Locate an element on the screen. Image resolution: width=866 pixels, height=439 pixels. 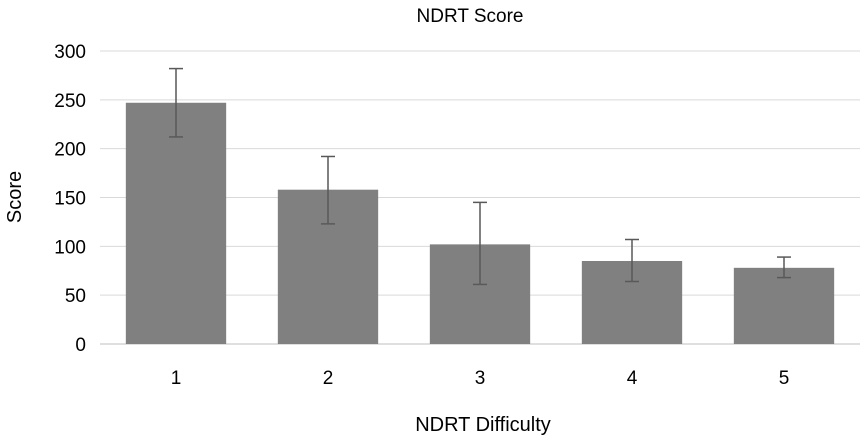
y-axis-ticks: 0 50 100 150 200 250 300 is located at coordinates (70, 199).